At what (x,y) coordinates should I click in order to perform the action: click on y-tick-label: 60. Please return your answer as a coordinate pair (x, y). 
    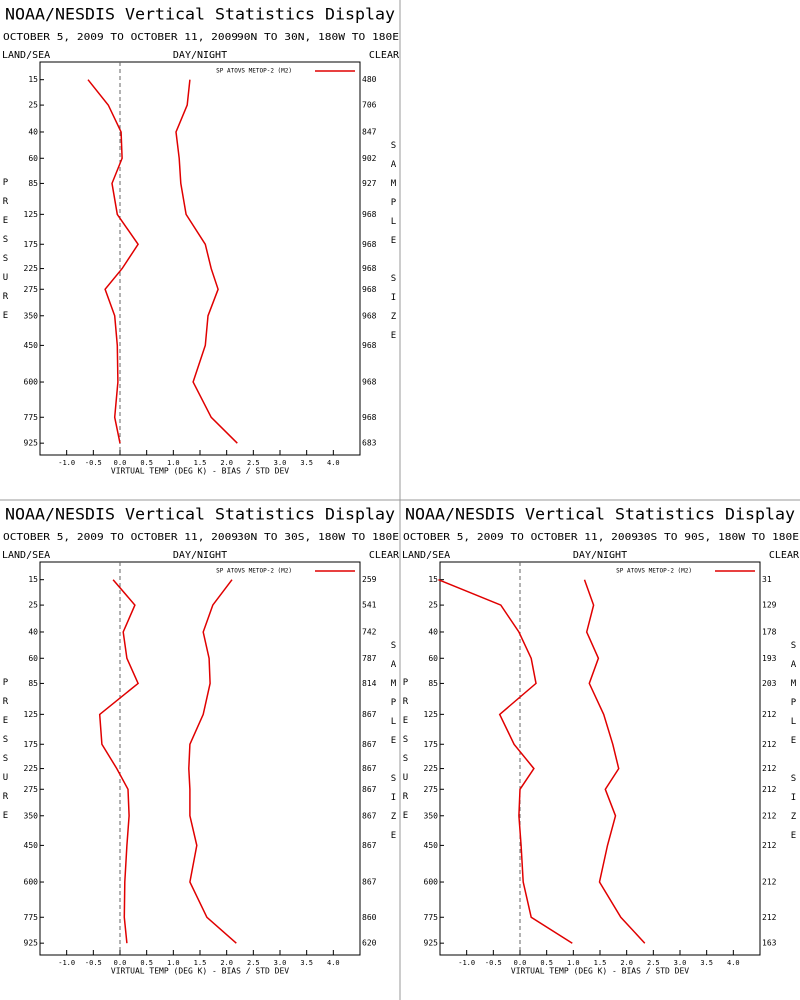
    Looking at the image, I should click on (433, 658).